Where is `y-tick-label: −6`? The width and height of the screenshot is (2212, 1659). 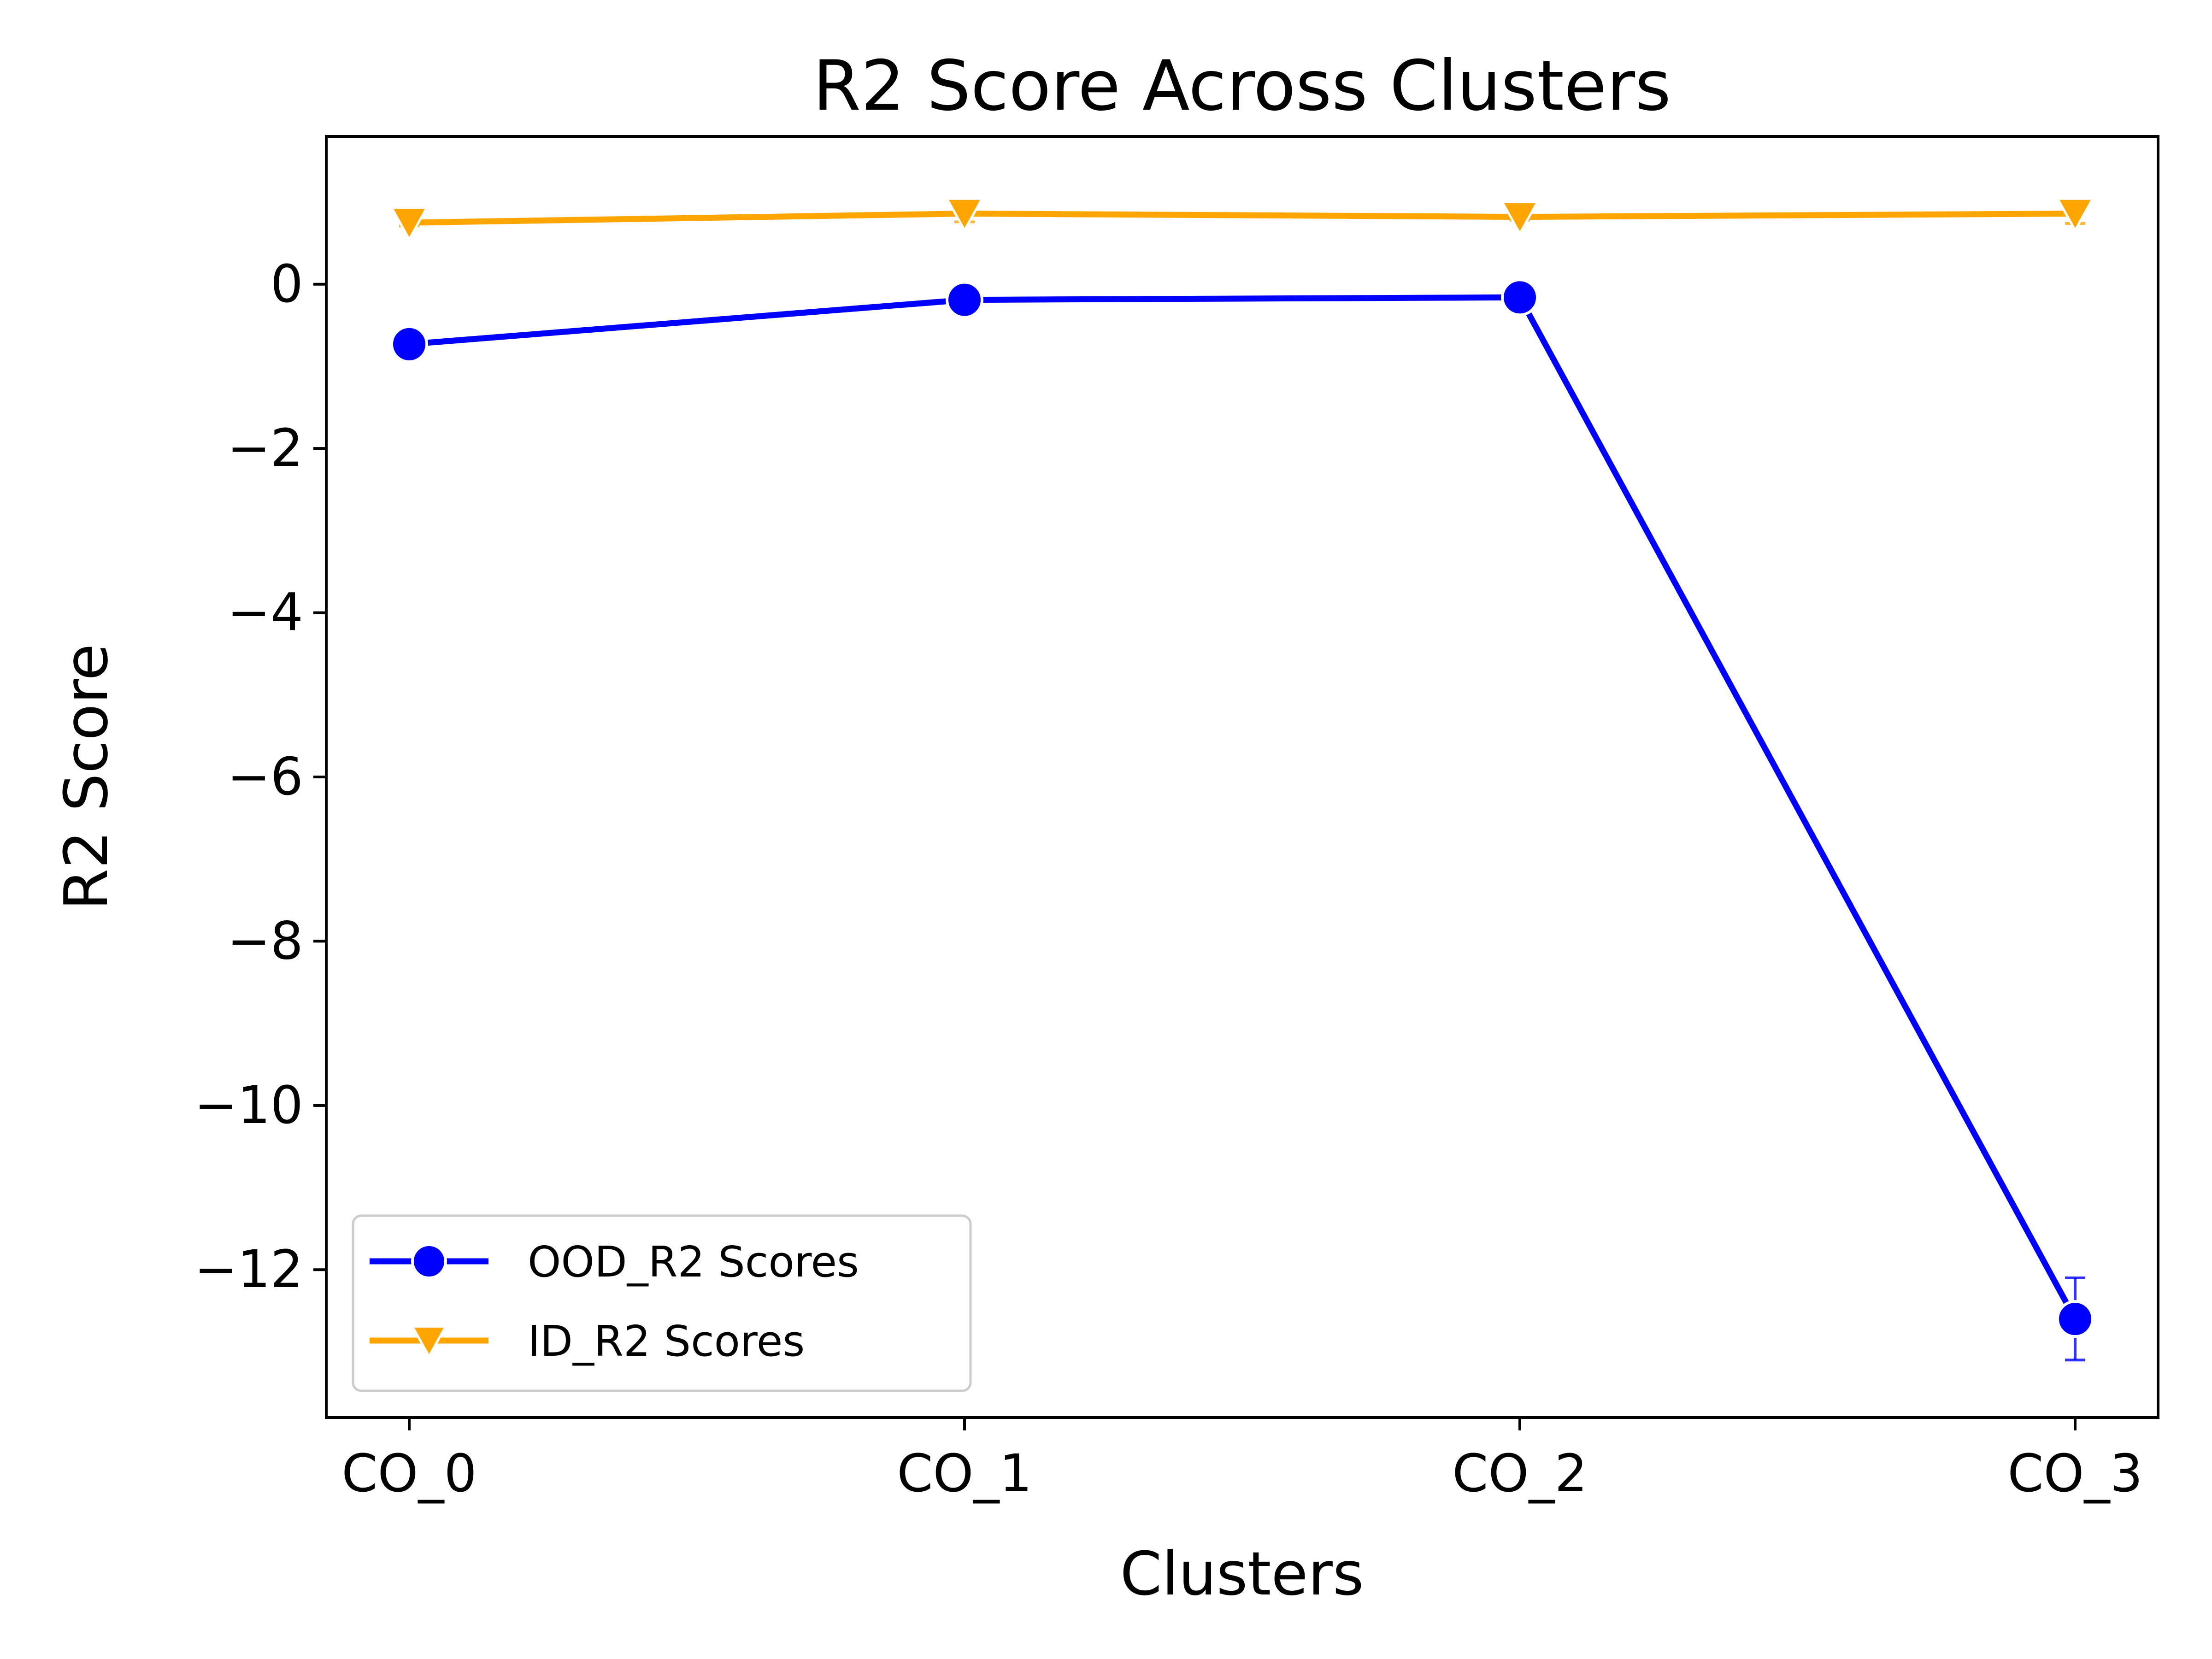
y-tick-label: −6 is located at coordinates (265, 777).